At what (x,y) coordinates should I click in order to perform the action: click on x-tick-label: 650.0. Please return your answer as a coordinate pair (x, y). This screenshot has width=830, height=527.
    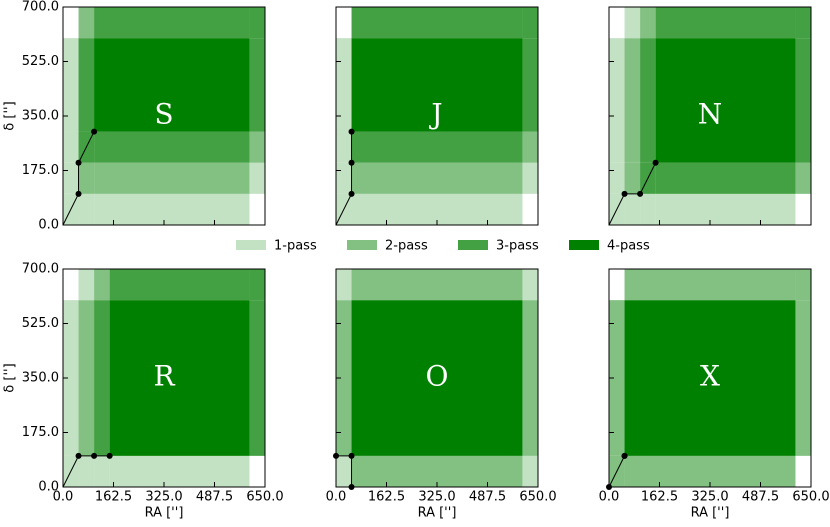
    Looking at the image, I should click on (264, 497).